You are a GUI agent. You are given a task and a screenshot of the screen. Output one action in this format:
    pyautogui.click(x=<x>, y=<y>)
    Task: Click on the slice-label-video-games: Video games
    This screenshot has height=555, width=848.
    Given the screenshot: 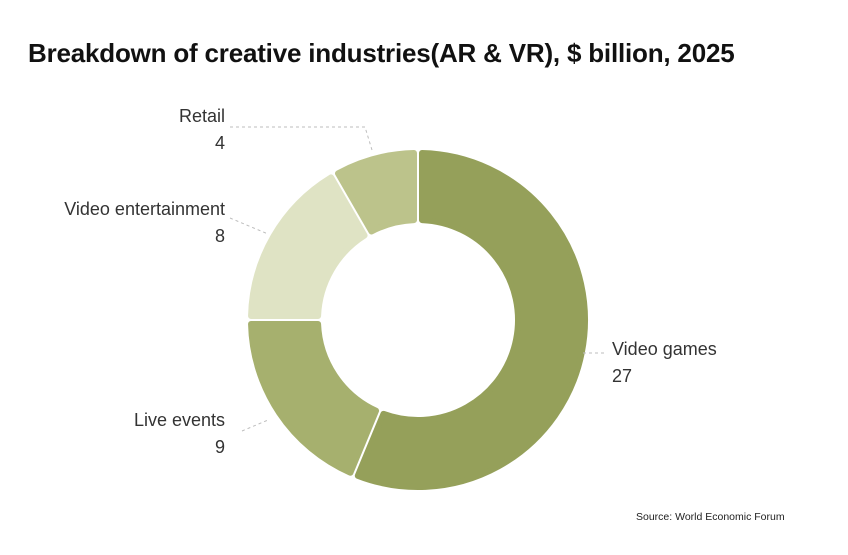 What is the action you would take?
    pyautogui.click(x=664, y=349)
    